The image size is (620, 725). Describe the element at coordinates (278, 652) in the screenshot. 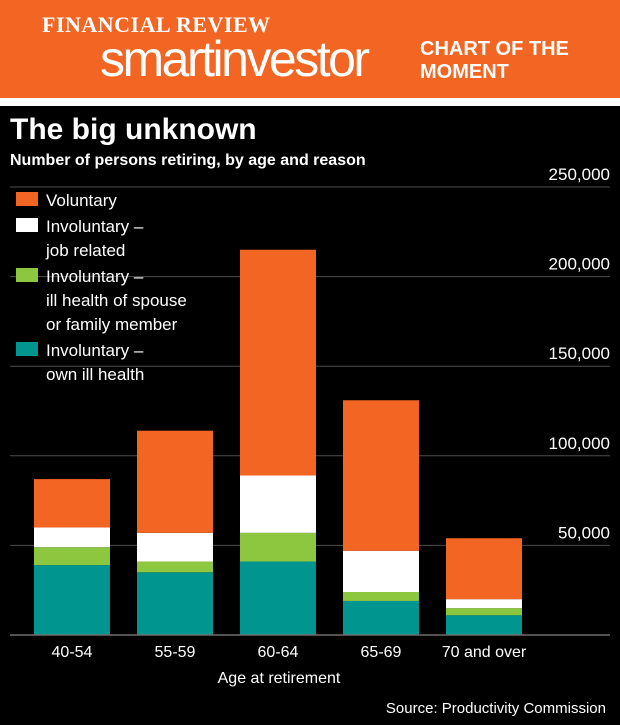

I see `x-tick-label: 60-64` at that location.